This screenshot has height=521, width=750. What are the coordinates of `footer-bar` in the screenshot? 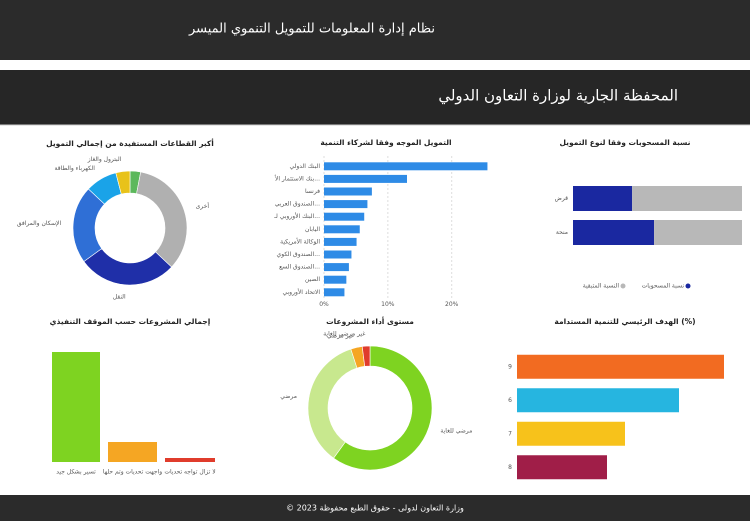 It's located at (375, 508).